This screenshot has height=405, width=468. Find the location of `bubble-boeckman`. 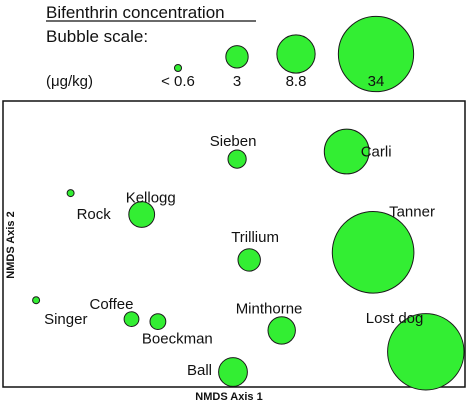

bubble-boeckman is located at coordinates (158, 322).